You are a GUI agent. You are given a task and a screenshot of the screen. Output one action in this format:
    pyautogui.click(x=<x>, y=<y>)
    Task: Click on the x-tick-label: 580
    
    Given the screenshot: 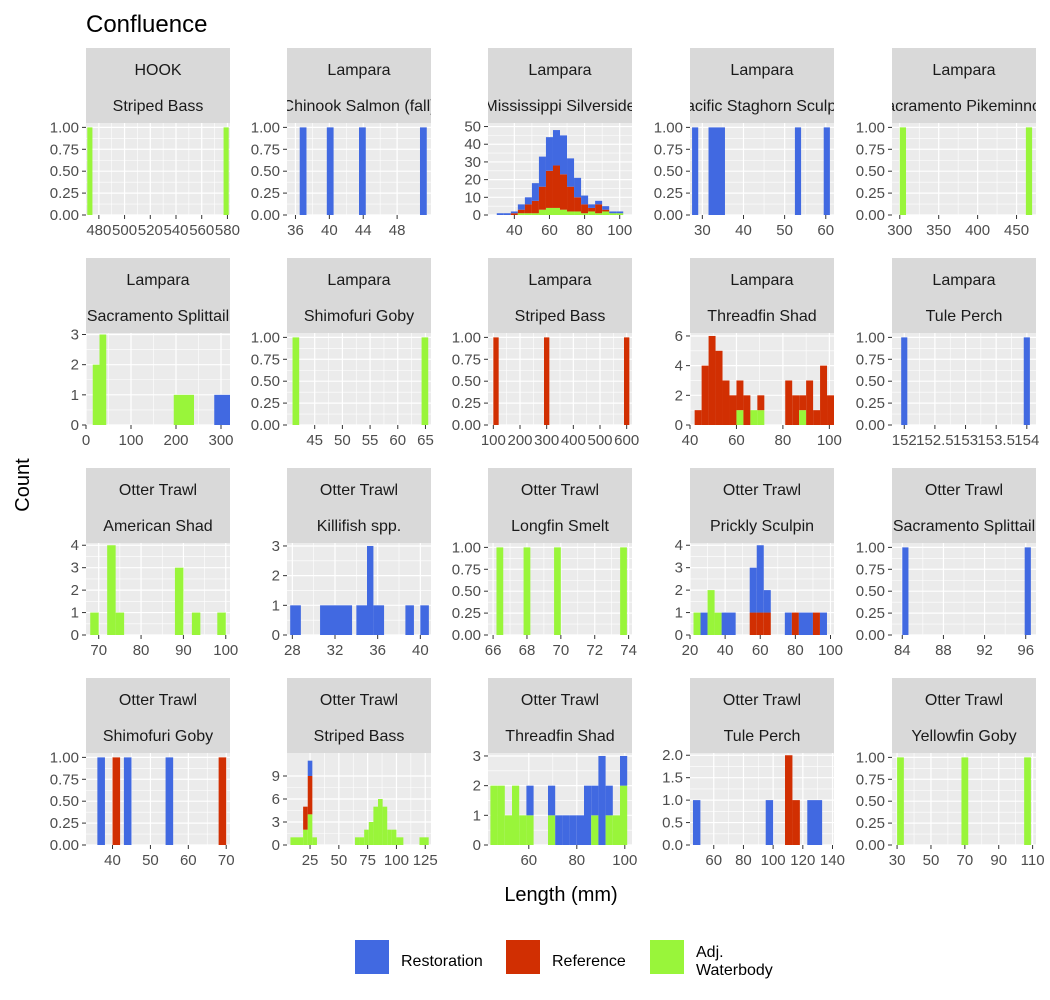 What is the action you would take?
    pyautogui.click(x=227, y=230)
    